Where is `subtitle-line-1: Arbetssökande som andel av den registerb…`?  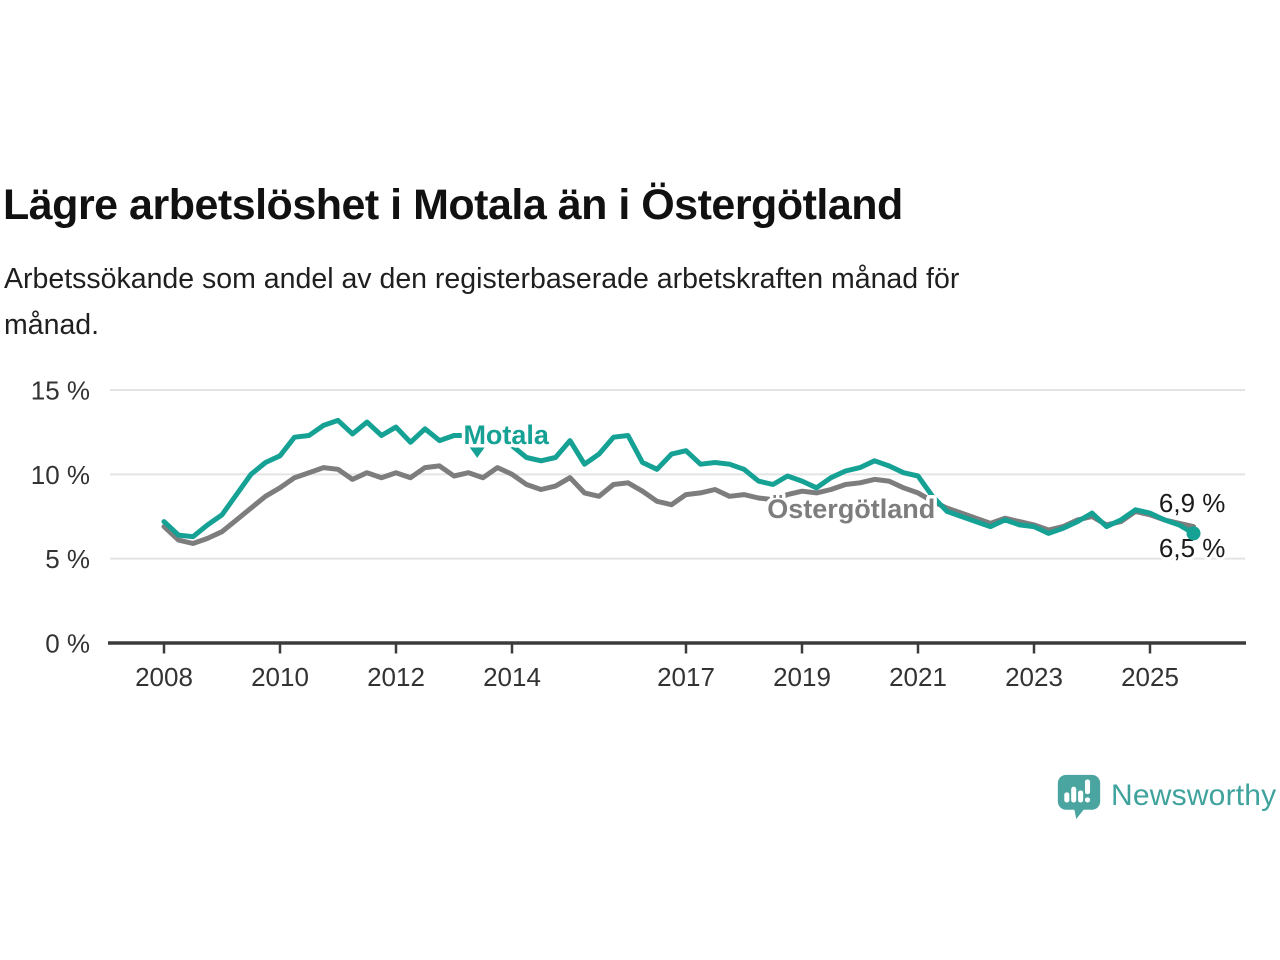
subtitle-line-1: Arbetssökande som andel av den registerb… is located at coordinates (482, 279).